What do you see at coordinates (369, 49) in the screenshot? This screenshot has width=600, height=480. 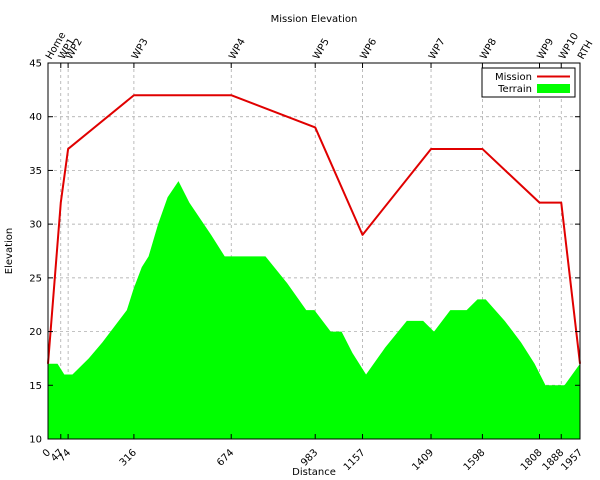 I see `waypoint-label: WP6` at bounding box center [369, 49].